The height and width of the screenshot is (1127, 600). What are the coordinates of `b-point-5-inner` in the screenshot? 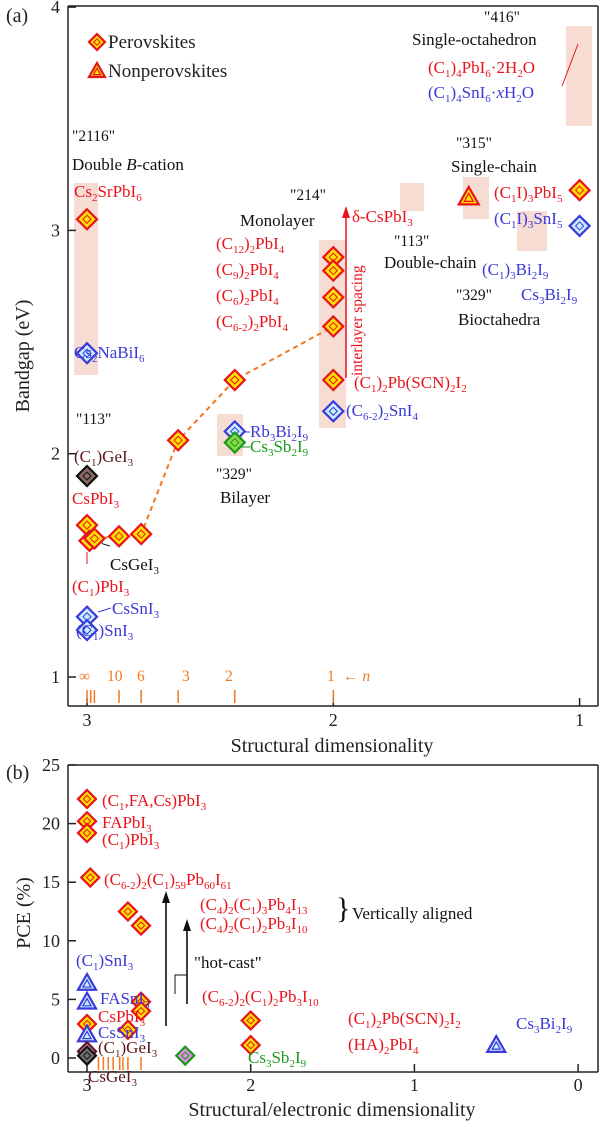 It's located at (87, 1002).